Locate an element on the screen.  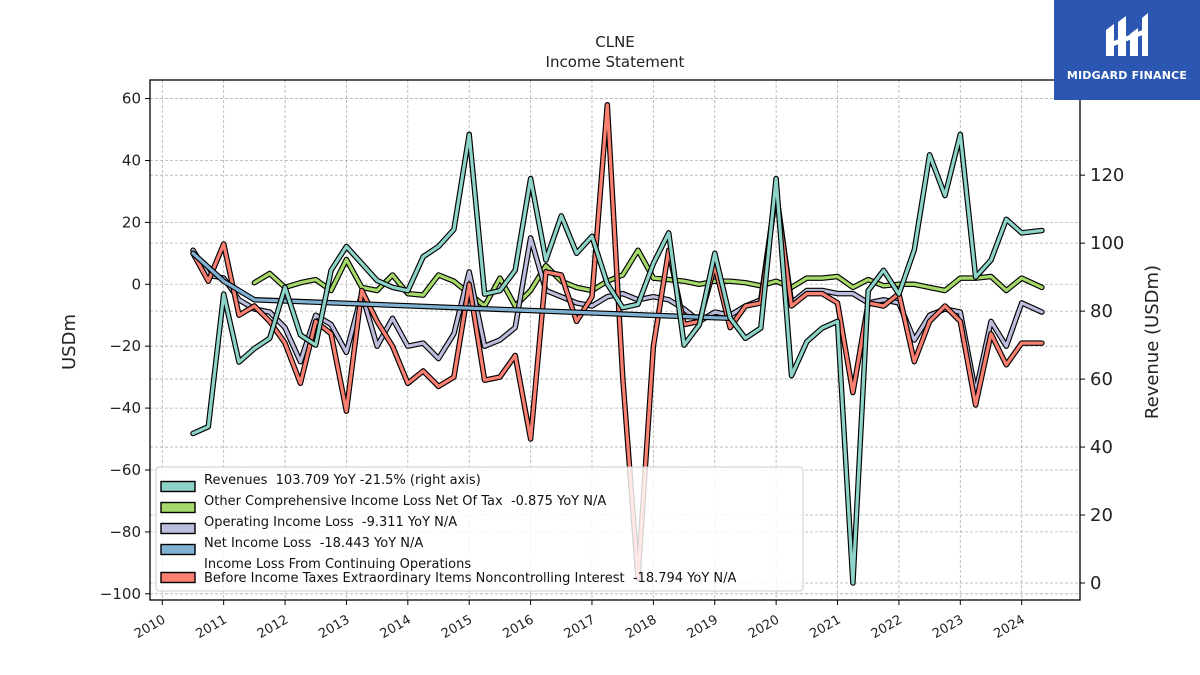
x-tick-label: 2010 is located at coordinates (150, 627).